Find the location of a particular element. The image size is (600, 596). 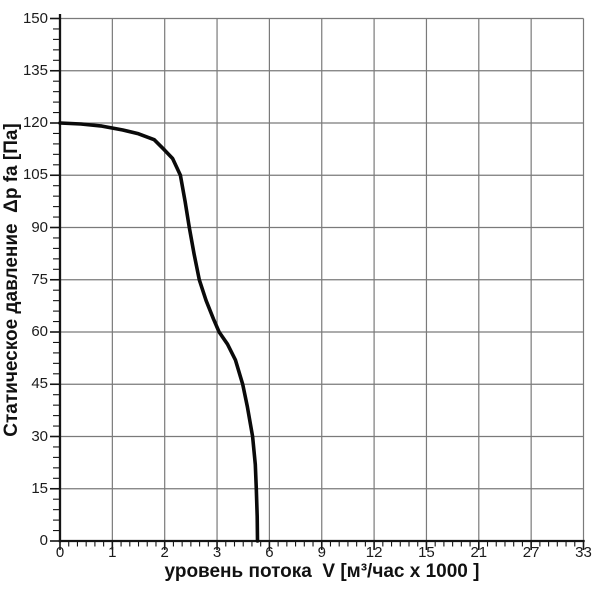

y-tick-label: 15 is located at coordinates (39, 488).